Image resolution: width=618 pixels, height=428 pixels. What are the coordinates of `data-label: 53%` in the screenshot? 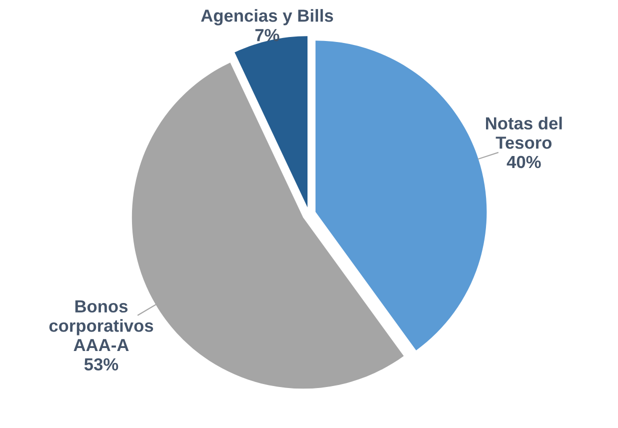 It's located at (101, 364).